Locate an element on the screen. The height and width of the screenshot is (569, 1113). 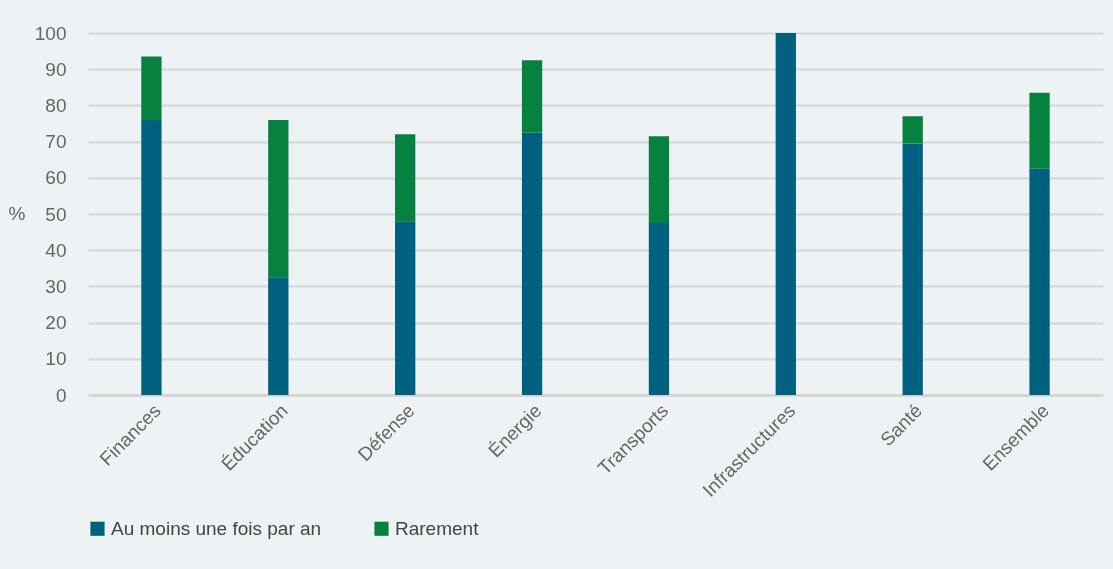
y-tick-label: 80 is located at coordinates (56, 105).